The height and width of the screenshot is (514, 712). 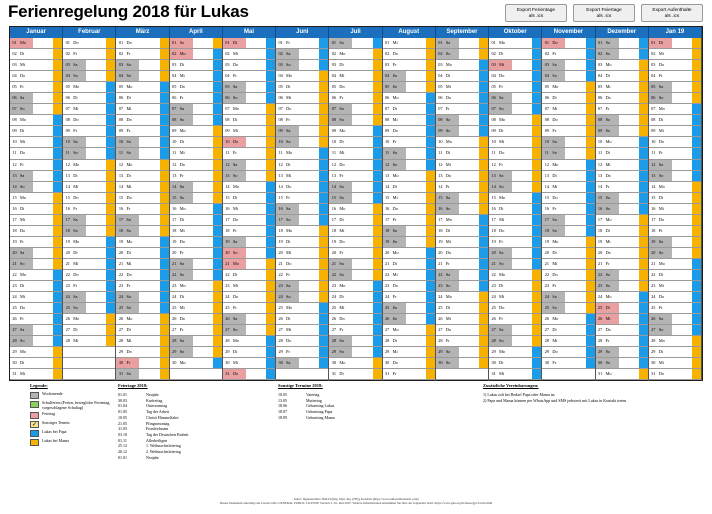 What do you see at coordinates (195, 253) in the screenshot?
I see `day-cell: 20 Fr` at bounding box center [195, 253].